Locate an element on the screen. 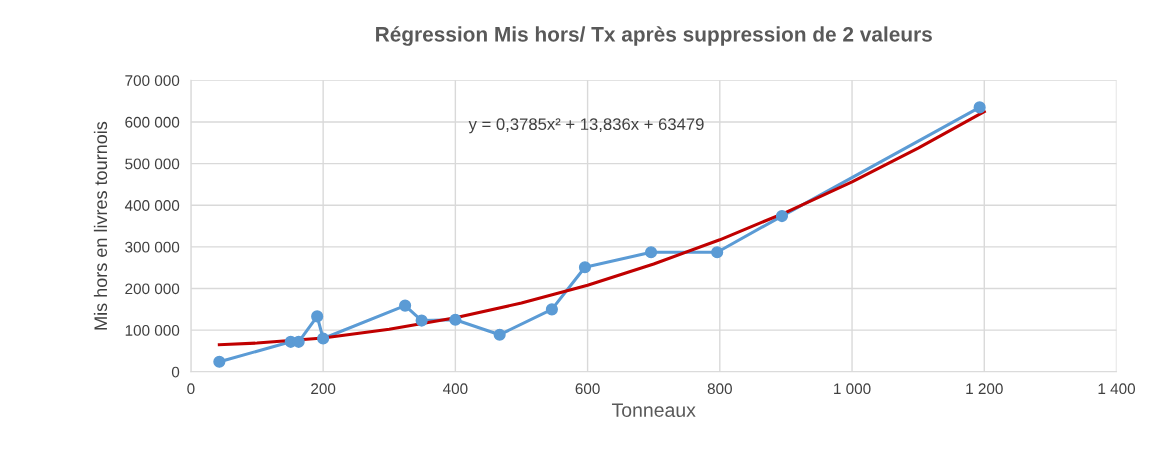 This screenshot has height=459, width=1157. x-tick-label: 200 is located at coordinates (323, 389).